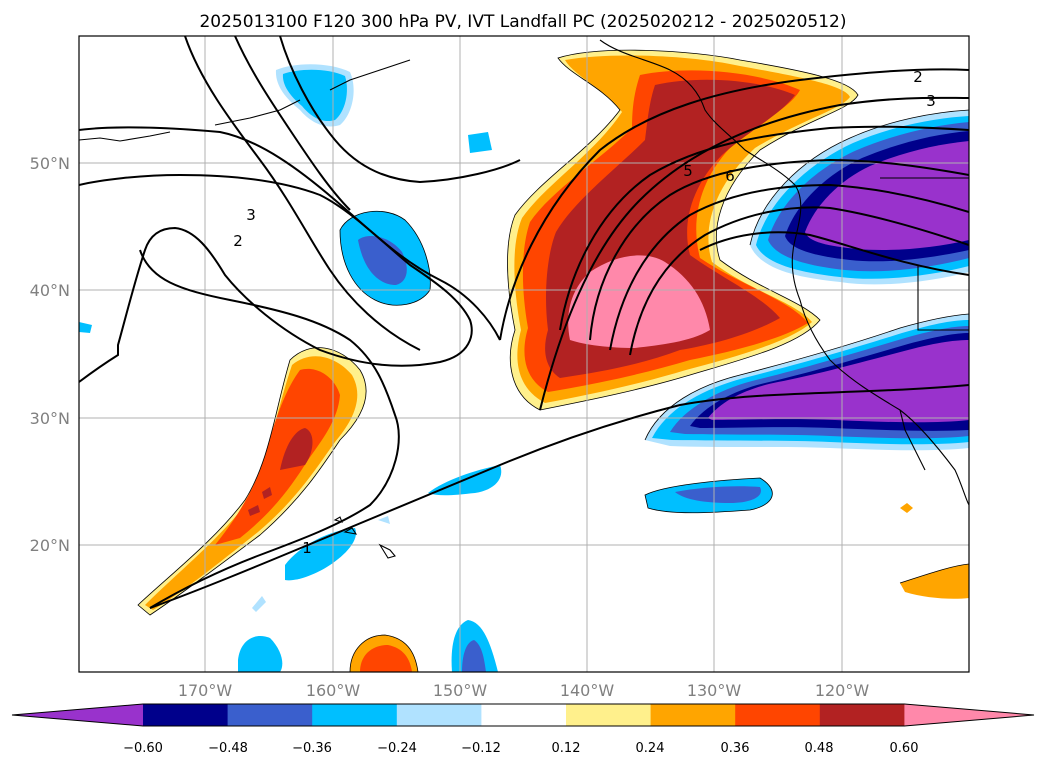  Describe the element at coordinates (859, 197) in the screenshot. I see `negative-anomaly-nw-us` at that location.